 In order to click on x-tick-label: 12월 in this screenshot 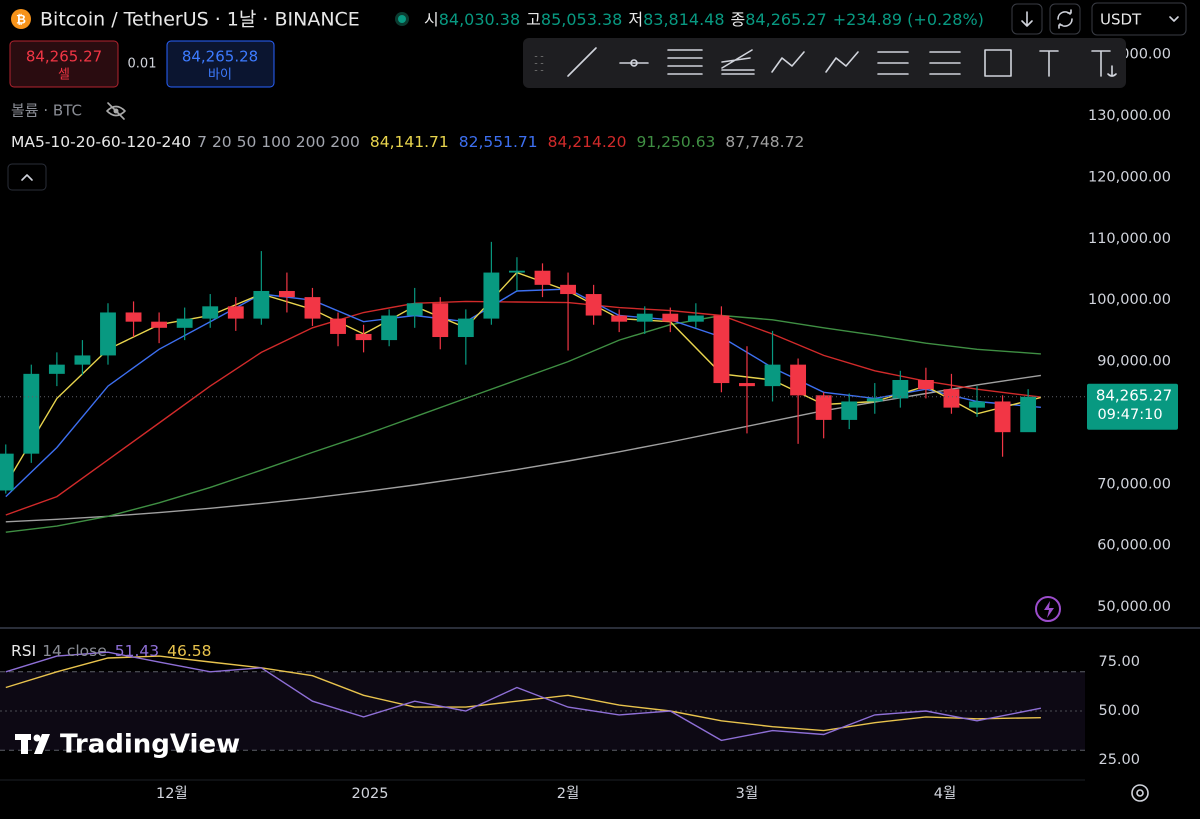, I will do `click(172, 793)`.